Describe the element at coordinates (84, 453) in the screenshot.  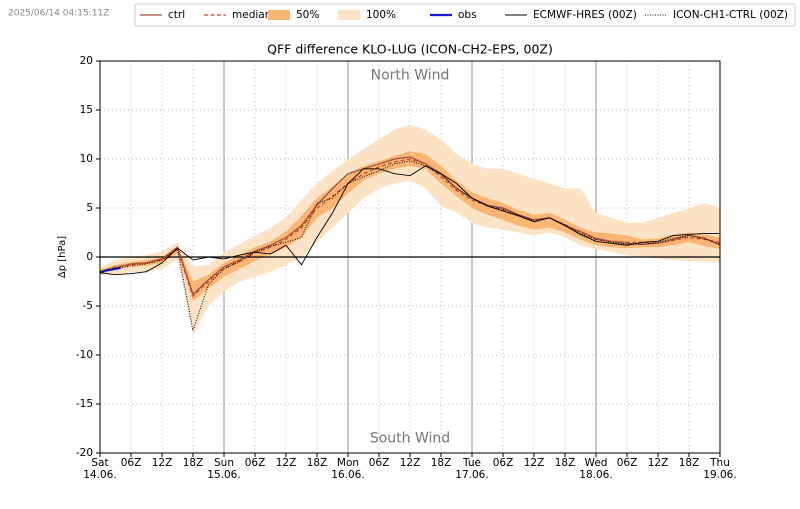
I see `y-tick-label: -20` at that location.